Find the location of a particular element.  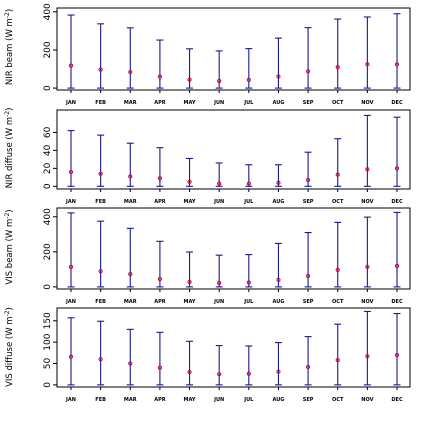

ylabel-vis-beam: VIS beam (W m-2) is located at coordinates (9, 246).